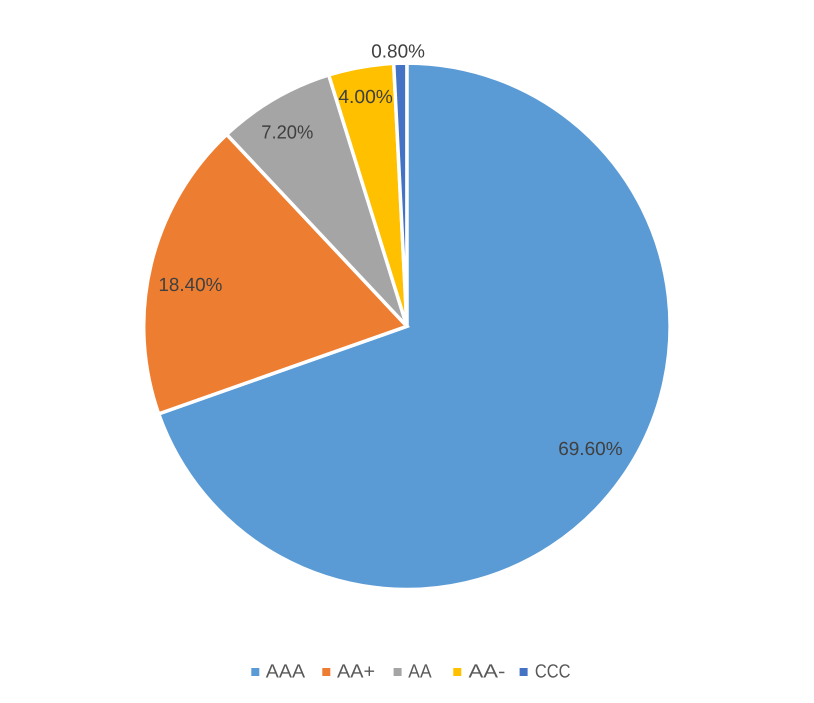 Image resolution: width=814 pixels, height=703 pixels. I want to click on svg-text: AAA, so click(286, 672).